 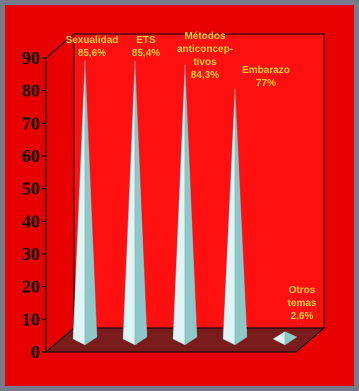 What do you see at coordinates (31, 91) in the screenshot?
I see `y-tick-label: 80` at bounding box center [31, 91].